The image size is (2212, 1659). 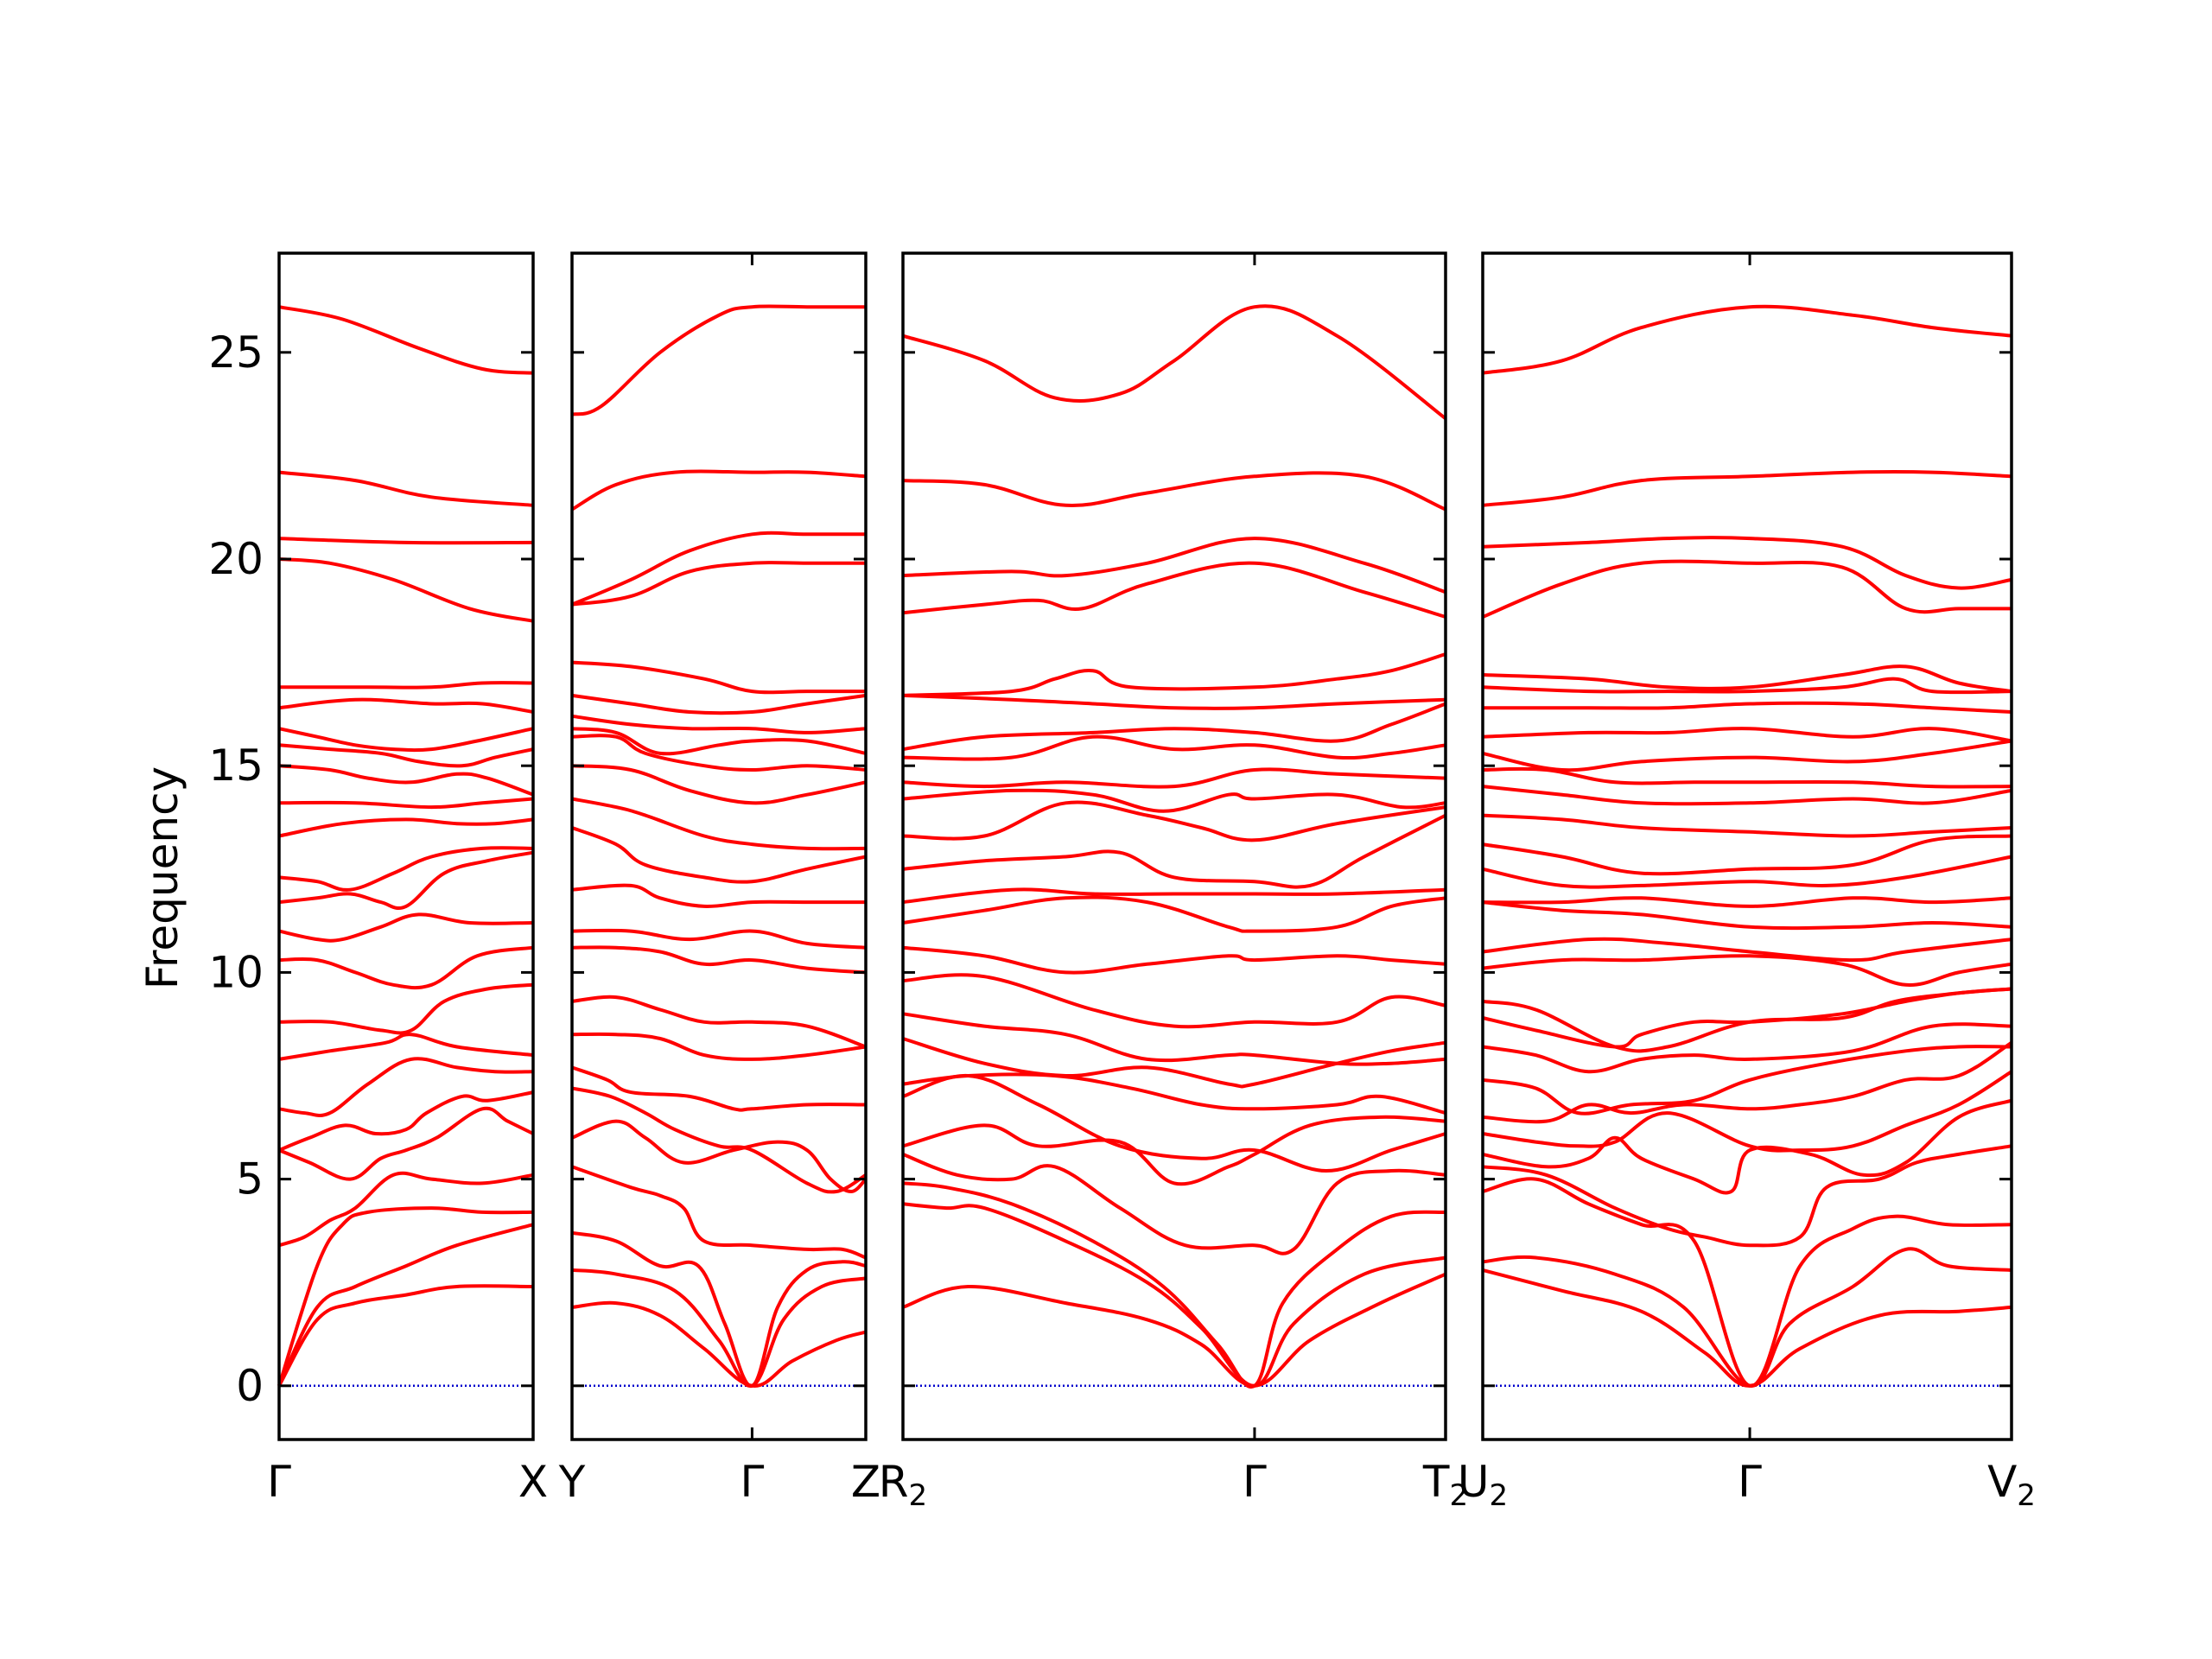 What do you see at coordinates (572, 1482) in the screenshot?
I see `x-tick-label: Y` at bounding box center [572, 1482].